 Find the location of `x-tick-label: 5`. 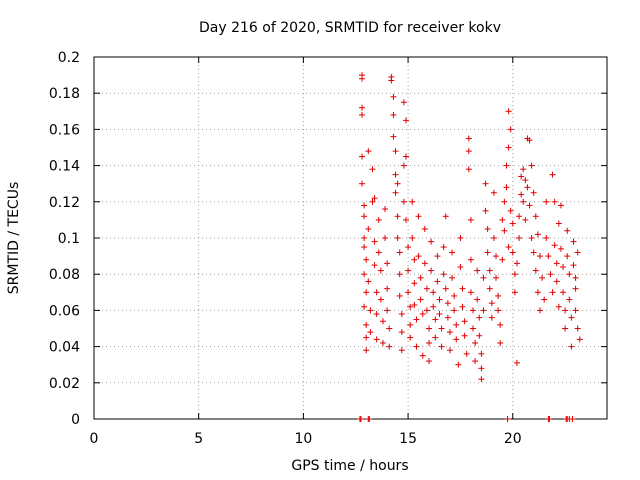

x-tick-label: 5 is located at coordinates (198, 439).